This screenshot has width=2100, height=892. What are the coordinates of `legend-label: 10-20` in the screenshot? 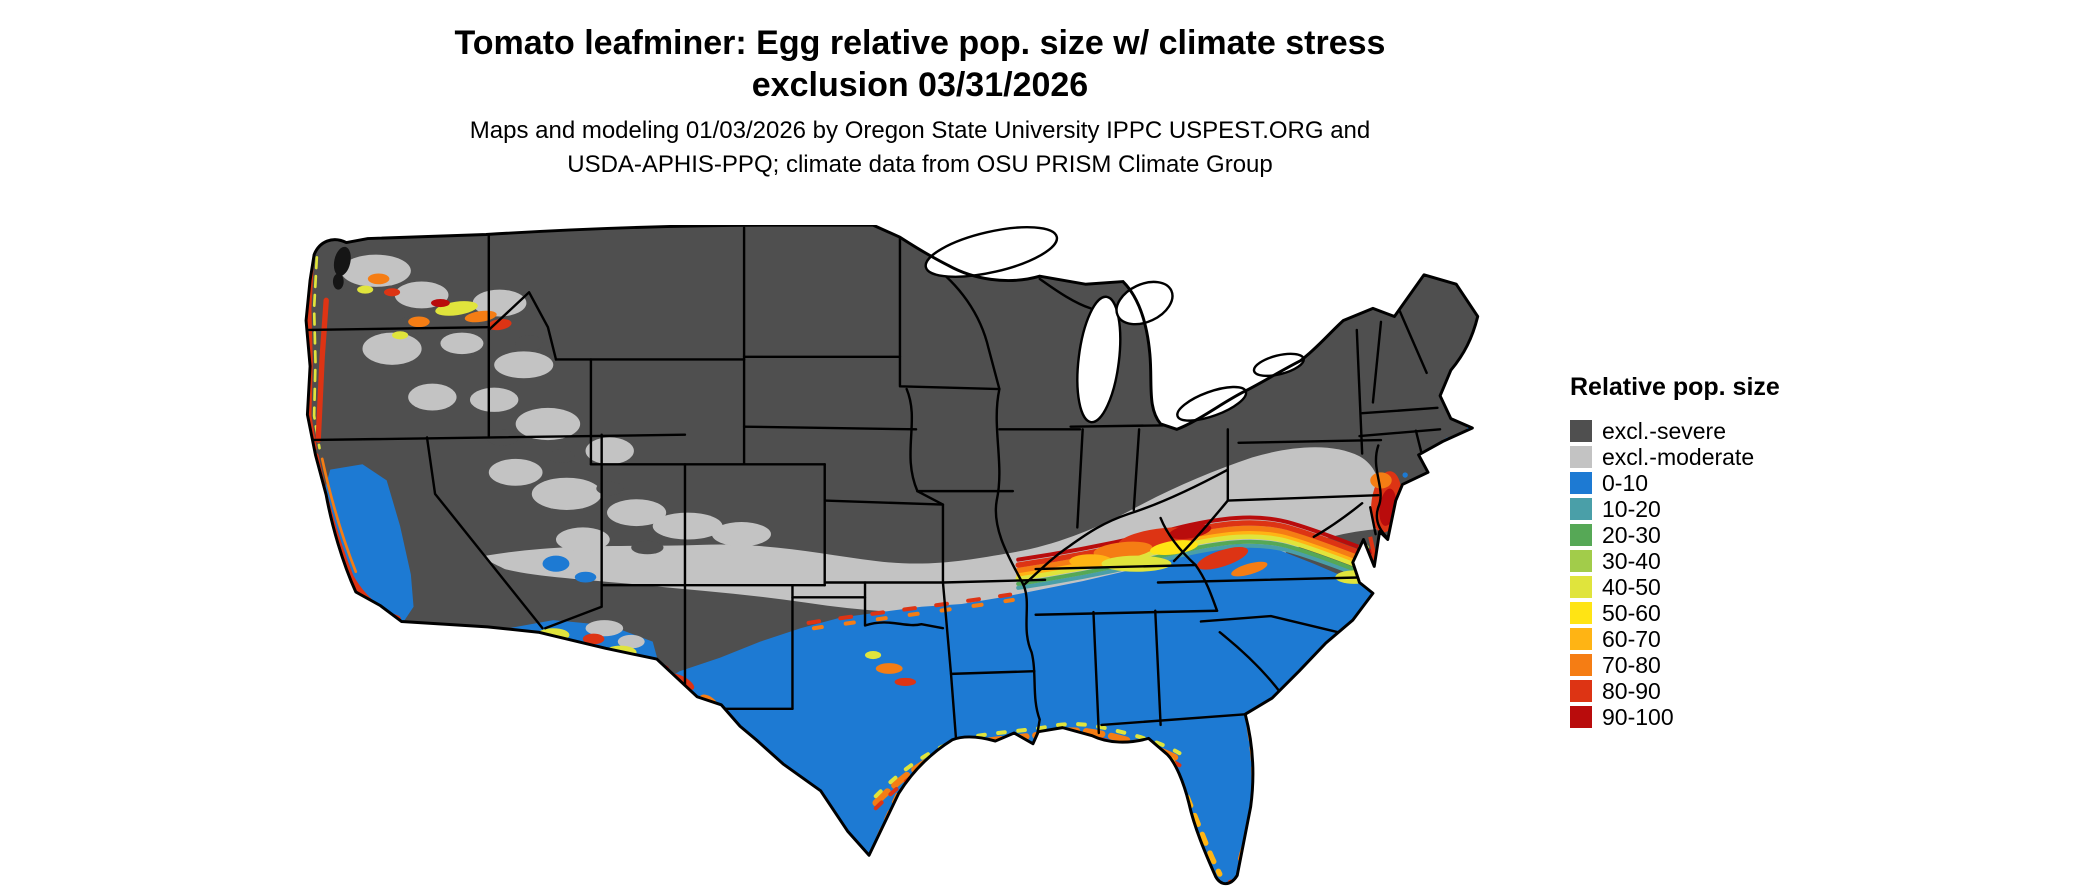 It's located at (1631, 509).